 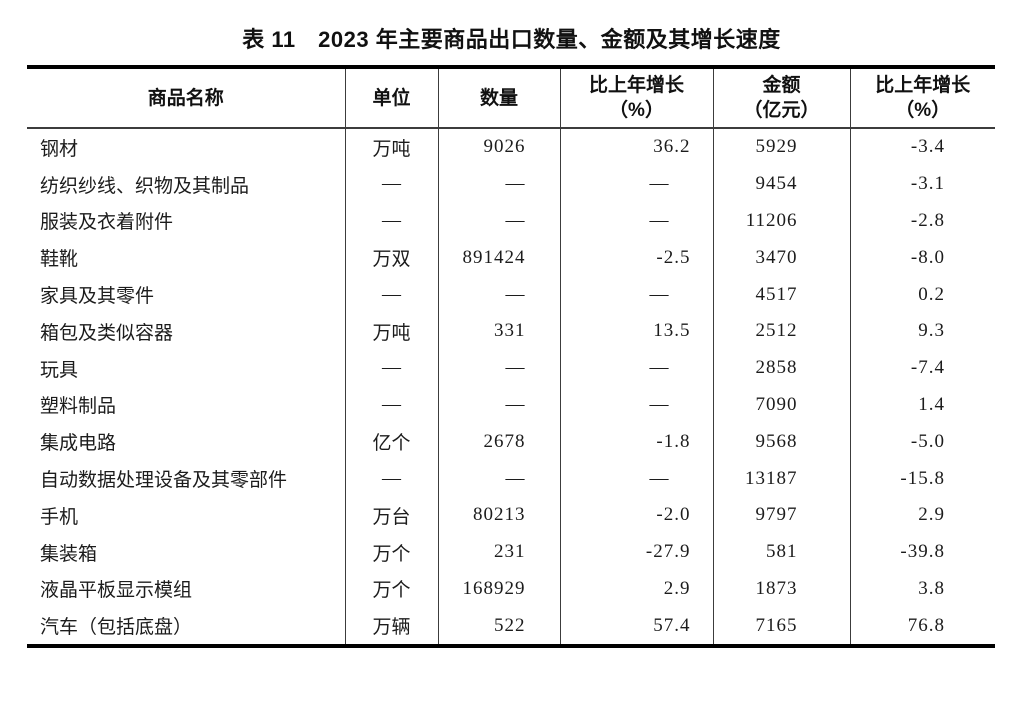 I want to click on cell-quantity: 231, so click(x=499, y=552).